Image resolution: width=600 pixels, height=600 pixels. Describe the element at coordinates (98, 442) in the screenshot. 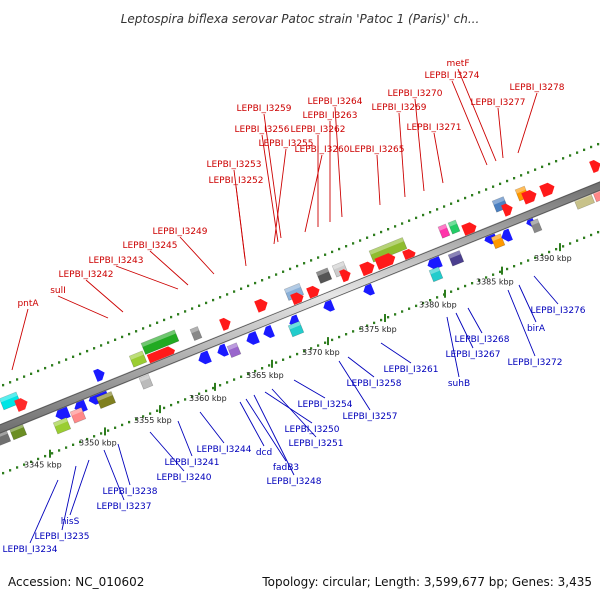

I see `tick-label-2: 3350 kbp` at that location.